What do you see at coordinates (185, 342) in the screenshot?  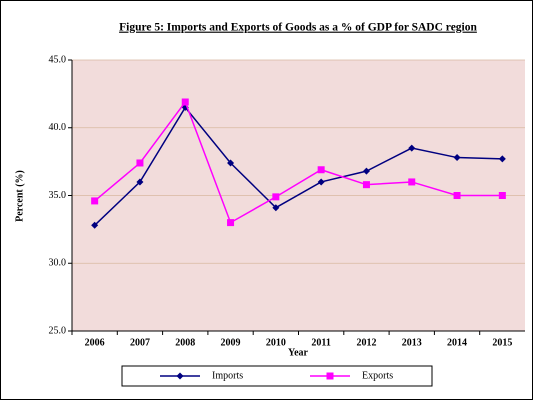 I see `x-tick-label: 2008` at bounding box center [185, 342].